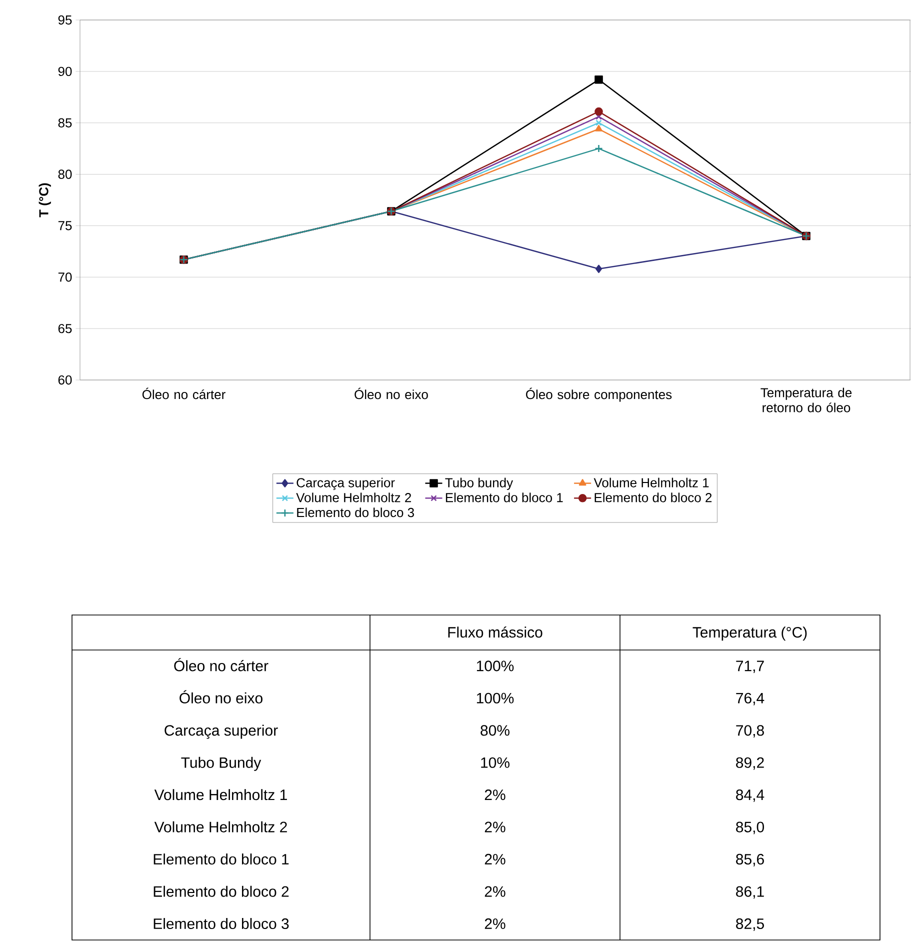 The height and width of the screenshot is (952, 911). I want to click on y-tick-label: 95, so click(65, 20).